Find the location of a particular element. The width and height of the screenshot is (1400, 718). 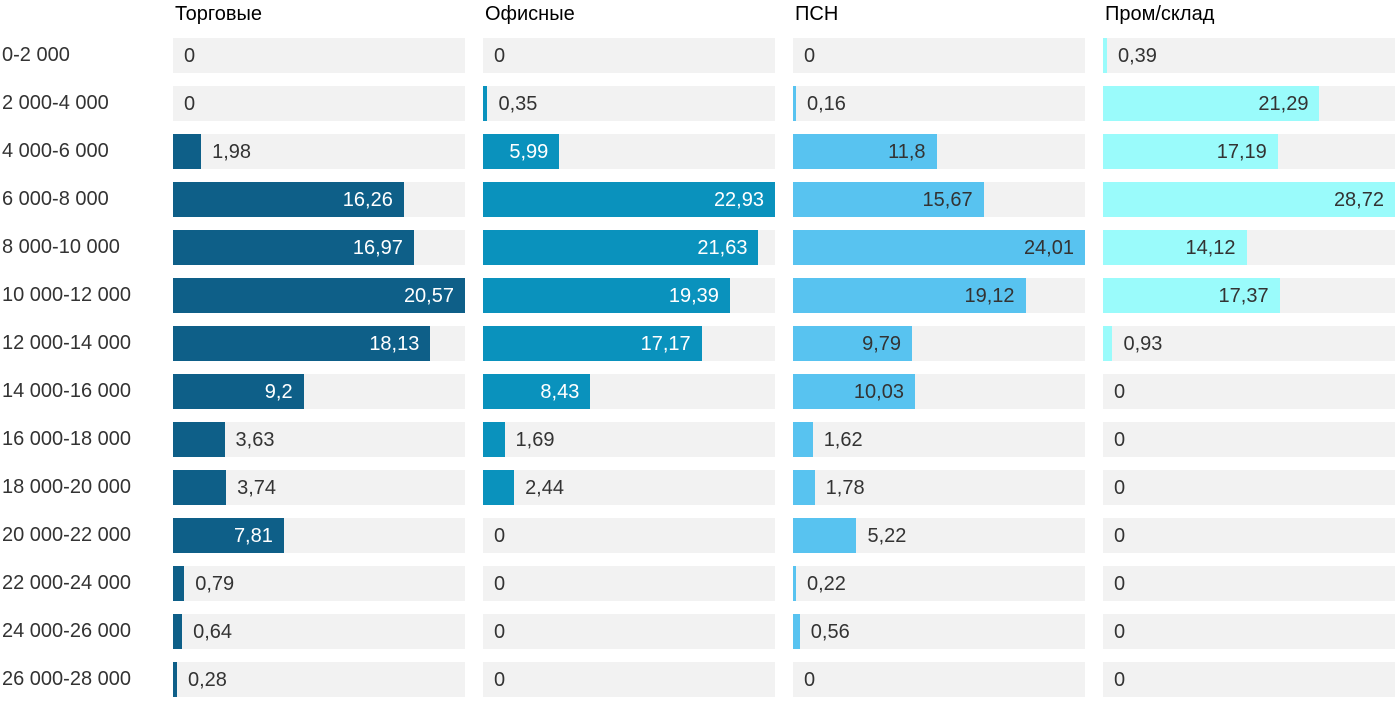

bar-track: 0,28 is located at coordinates (319, 679).